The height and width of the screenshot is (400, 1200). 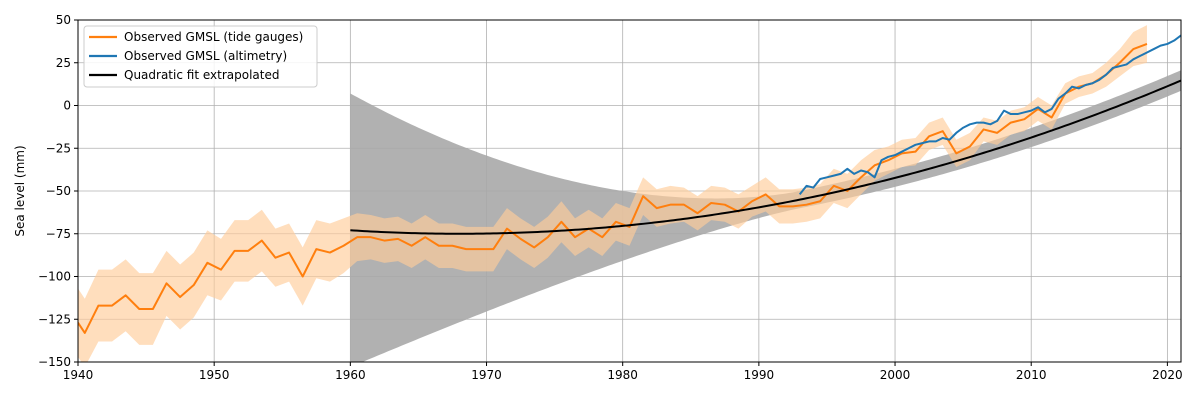 I want to click on x-tick-label-2010: 2010, so click(x=1031, y=375).